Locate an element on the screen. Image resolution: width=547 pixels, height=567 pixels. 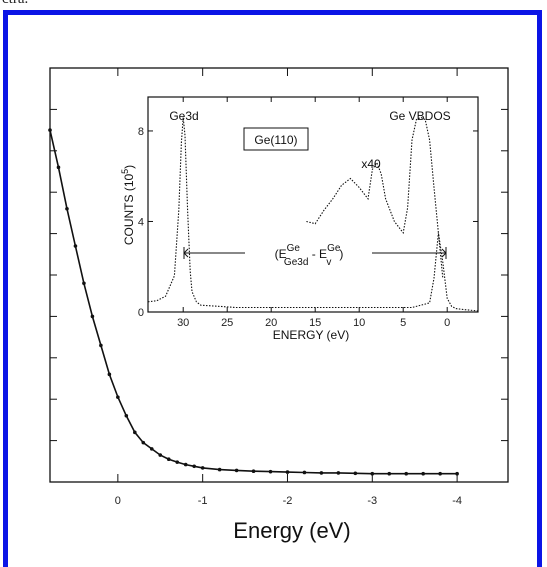
ge-vbdos-label: Ge VBDOS is located at coordinates (419, 116).